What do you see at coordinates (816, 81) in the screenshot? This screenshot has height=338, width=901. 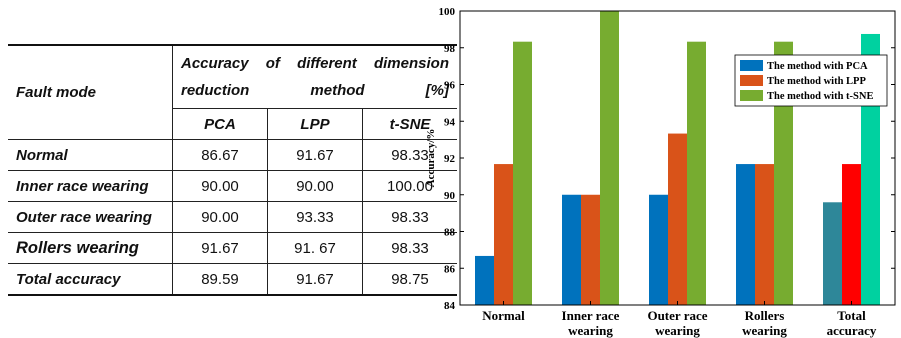 I see `legend-label: The method with LPP` at bounding box center [816, 81].